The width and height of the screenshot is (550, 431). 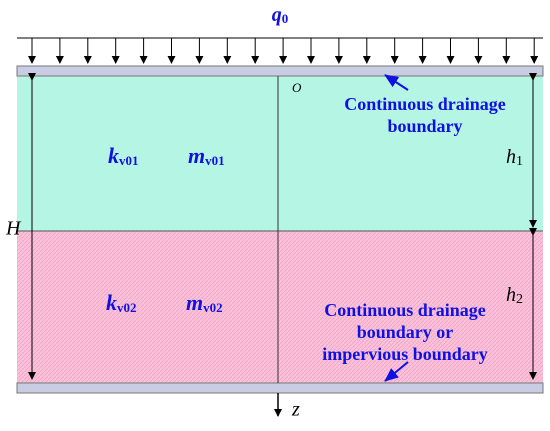 I want to click on boundary-line: boundary, so click(x=424, y=126).